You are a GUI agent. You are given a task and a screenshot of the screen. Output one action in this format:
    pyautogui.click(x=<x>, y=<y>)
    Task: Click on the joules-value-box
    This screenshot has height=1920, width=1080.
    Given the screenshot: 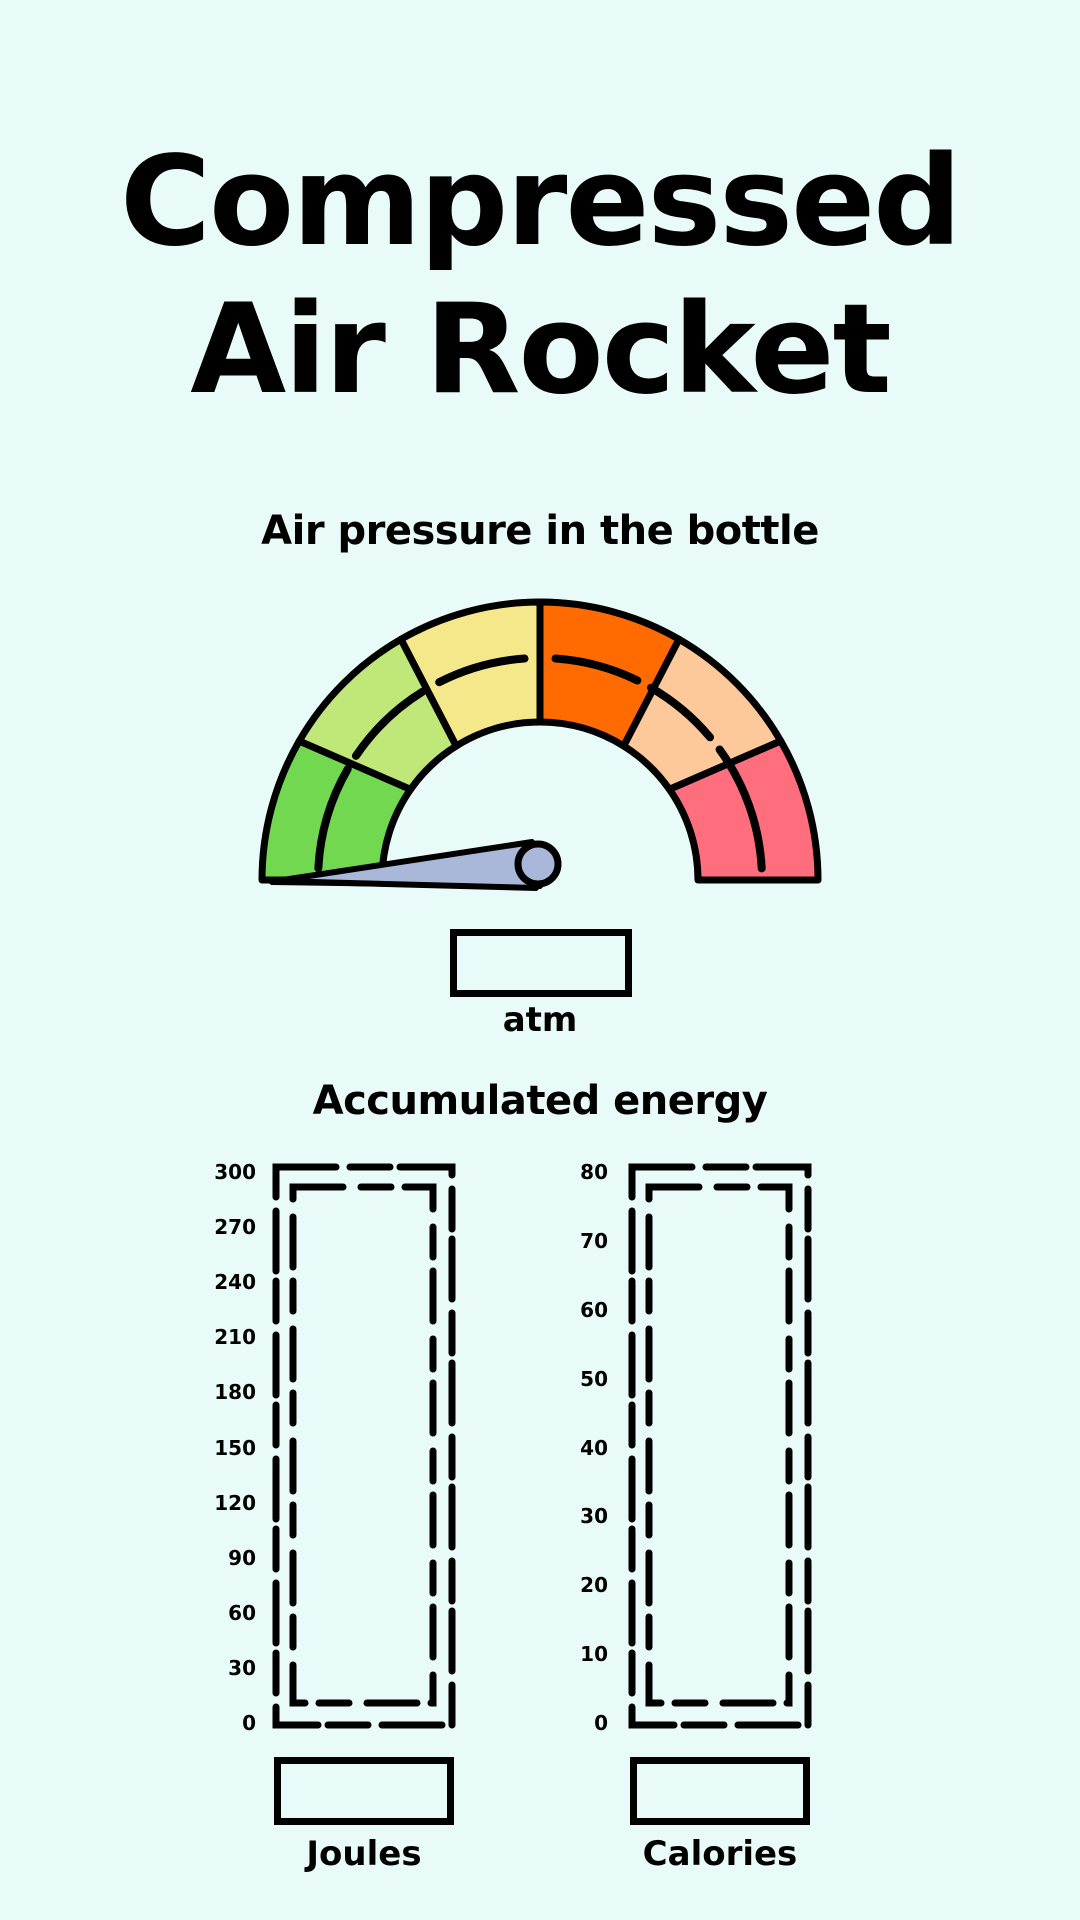 What is the action you would take?
    pyautogui.click(x=364, y=1791)
    